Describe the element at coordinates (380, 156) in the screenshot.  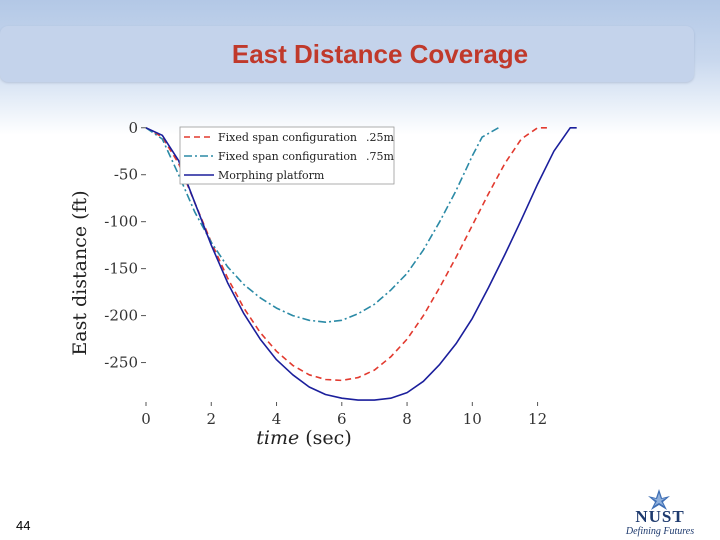
I see `legend-suffix-2: .75m` at that location.